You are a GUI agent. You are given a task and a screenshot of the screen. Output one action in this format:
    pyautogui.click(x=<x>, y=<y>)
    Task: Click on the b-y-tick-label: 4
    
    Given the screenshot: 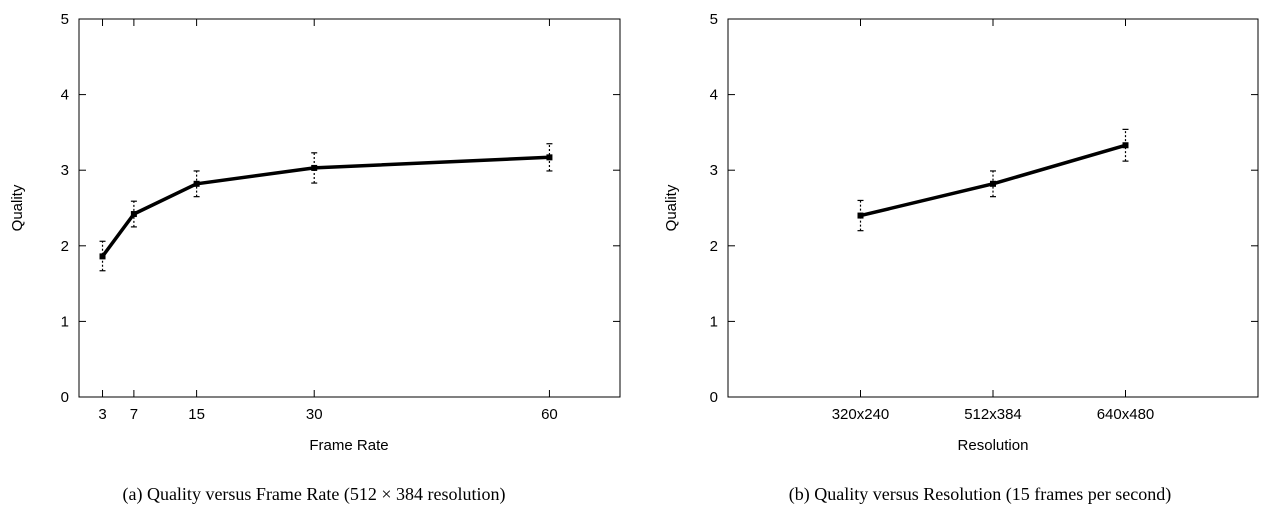 What is the action you would take?
    pyautogui.click(x=714, y=95)
    